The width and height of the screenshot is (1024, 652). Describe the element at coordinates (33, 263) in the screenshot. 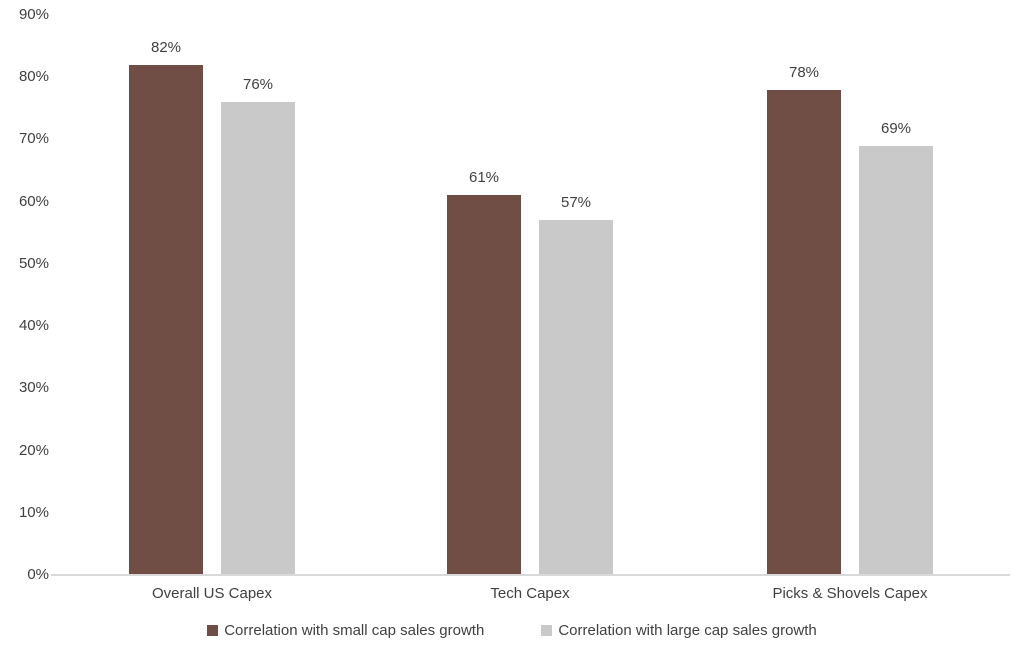

I see `y-tick-label: 50%` at that location.